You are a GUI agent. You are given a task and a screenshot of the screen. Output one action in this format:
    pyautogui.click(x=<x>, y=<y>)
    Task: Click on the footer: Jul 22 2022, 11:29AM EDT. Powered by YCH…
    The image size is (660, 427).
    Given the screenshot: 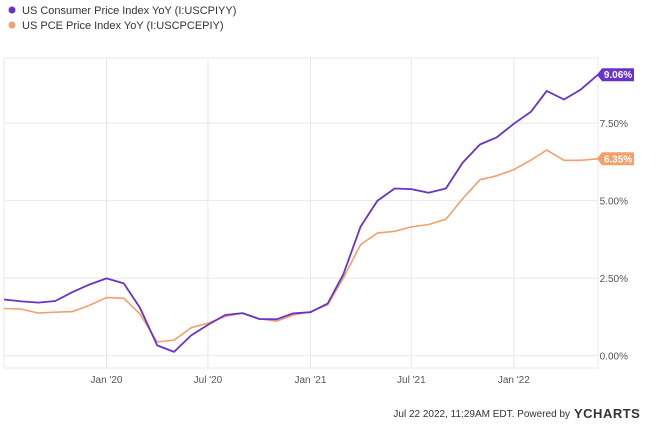 What is the action you would take?
    pyautogui.click(x=516, y=413)
    